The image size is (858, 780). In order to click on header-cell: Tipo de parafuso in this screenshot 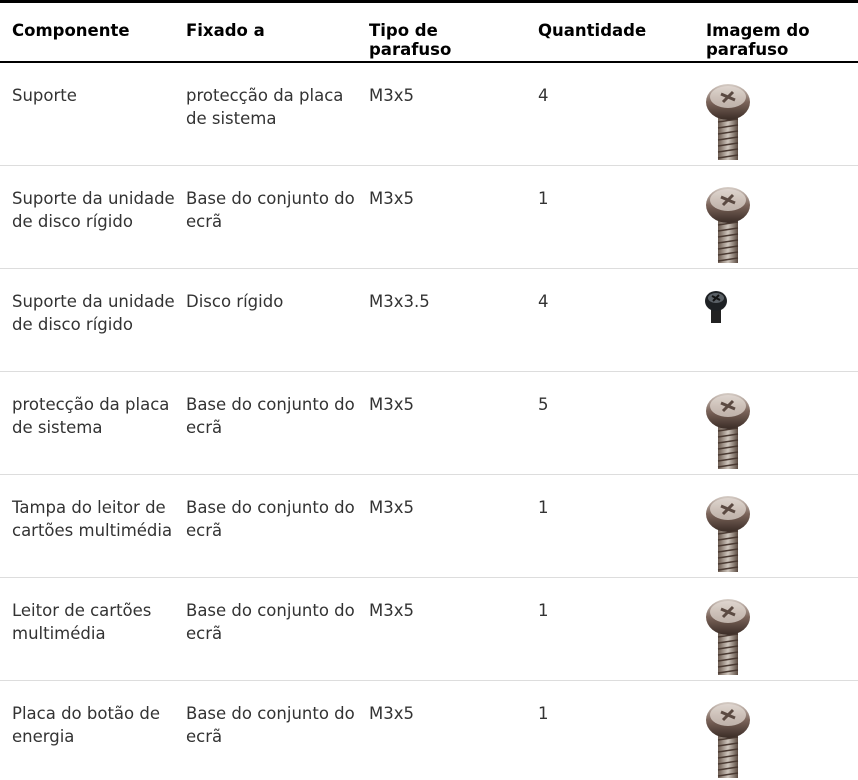, I will do `click(410, 40)`.